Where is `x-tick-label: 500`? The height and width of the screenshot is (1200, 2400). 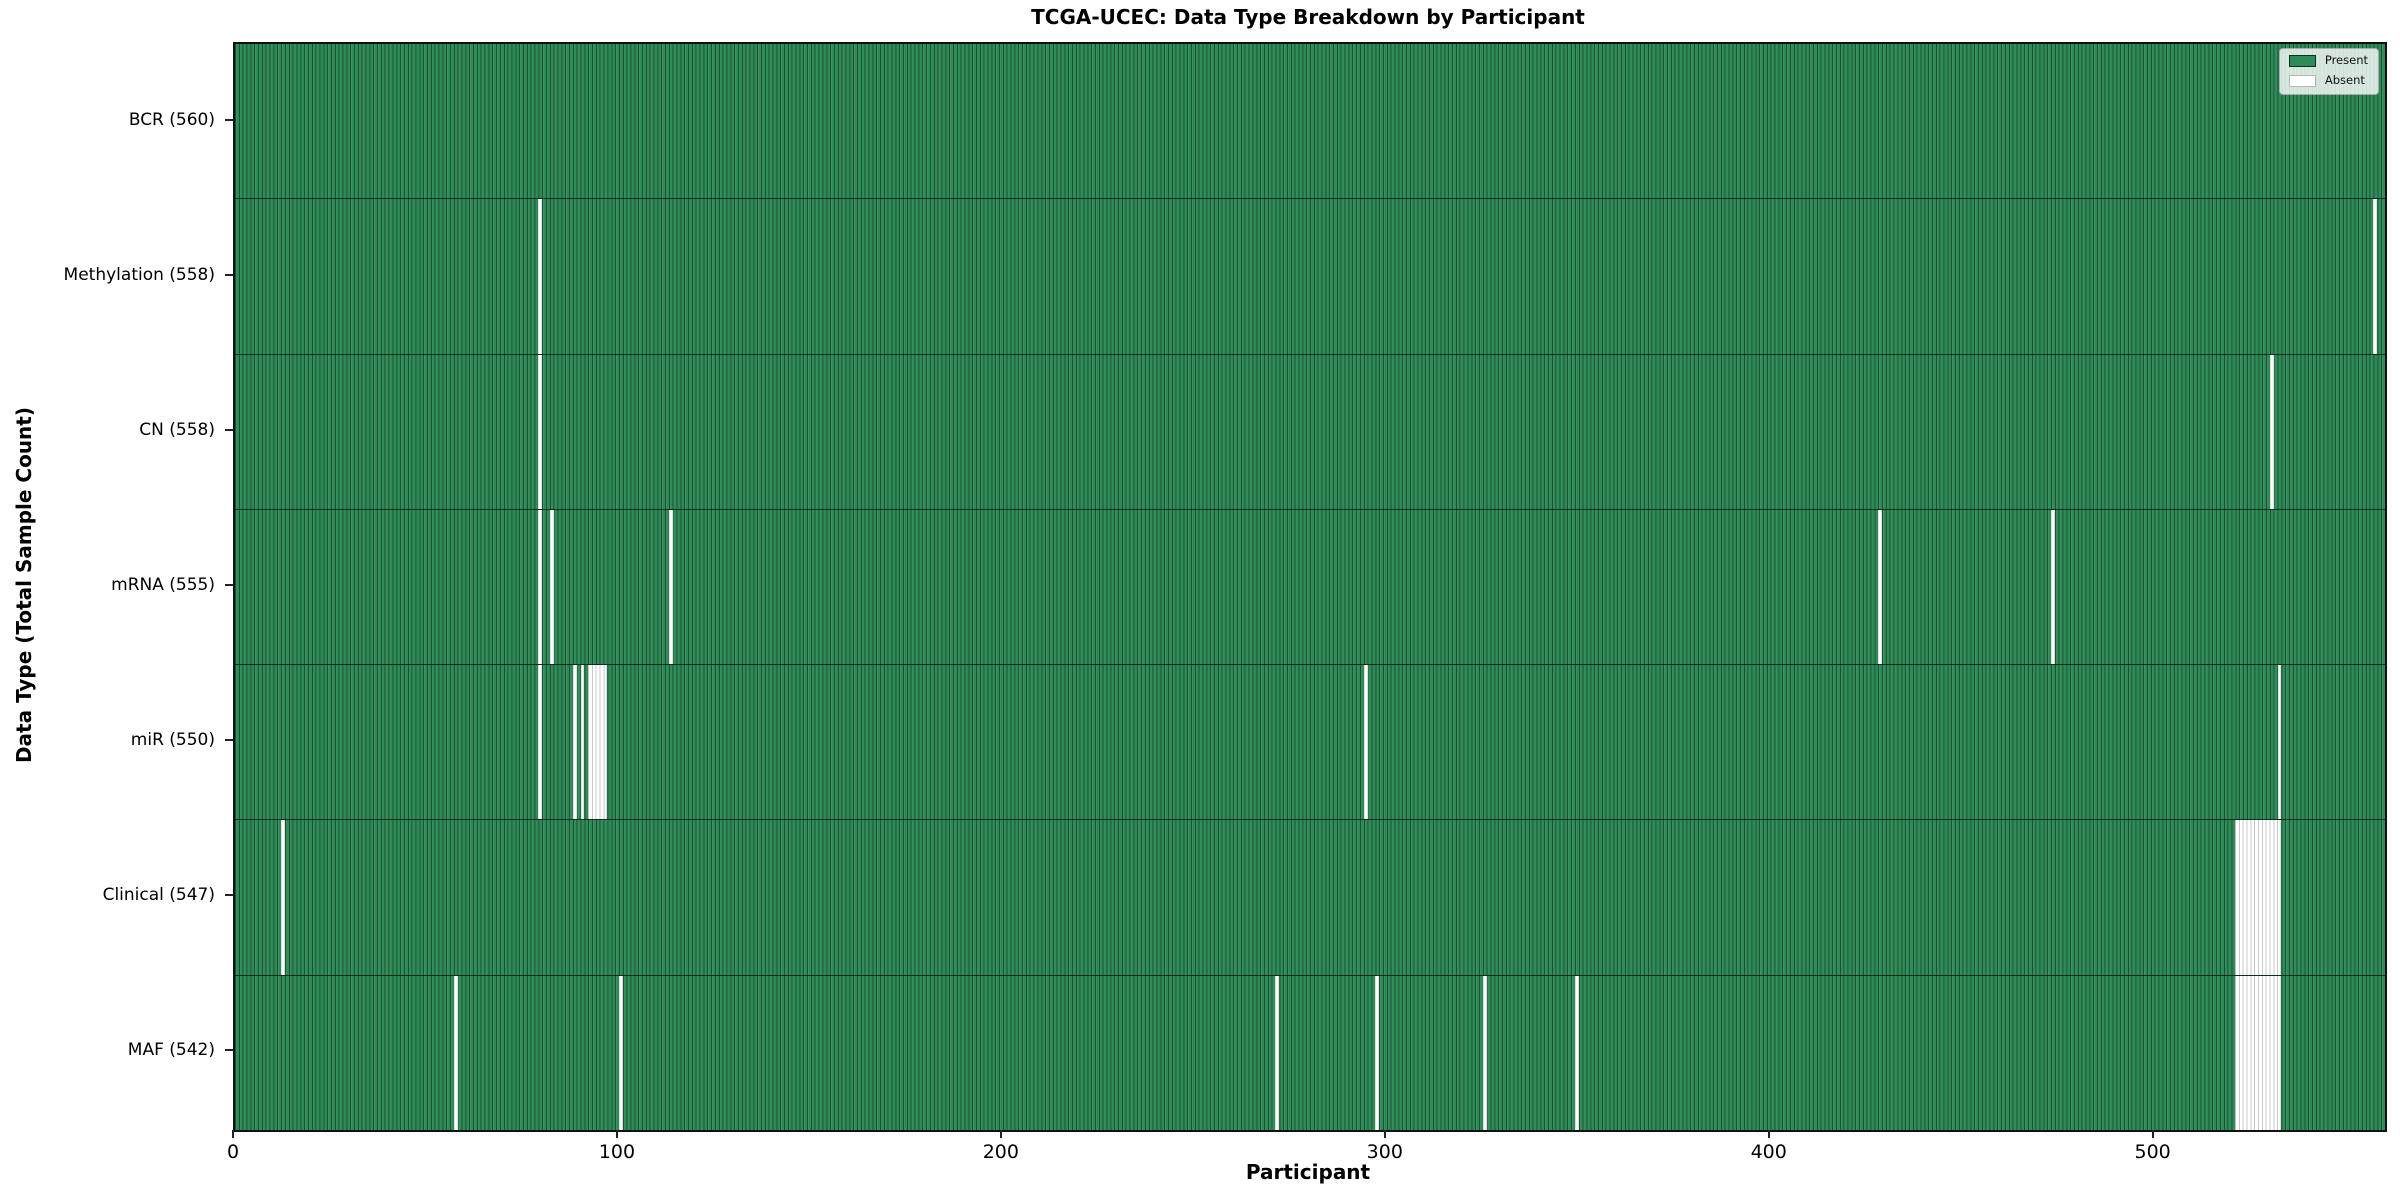 x-tick-label: 500 is located at coordinates (2152, 1152).